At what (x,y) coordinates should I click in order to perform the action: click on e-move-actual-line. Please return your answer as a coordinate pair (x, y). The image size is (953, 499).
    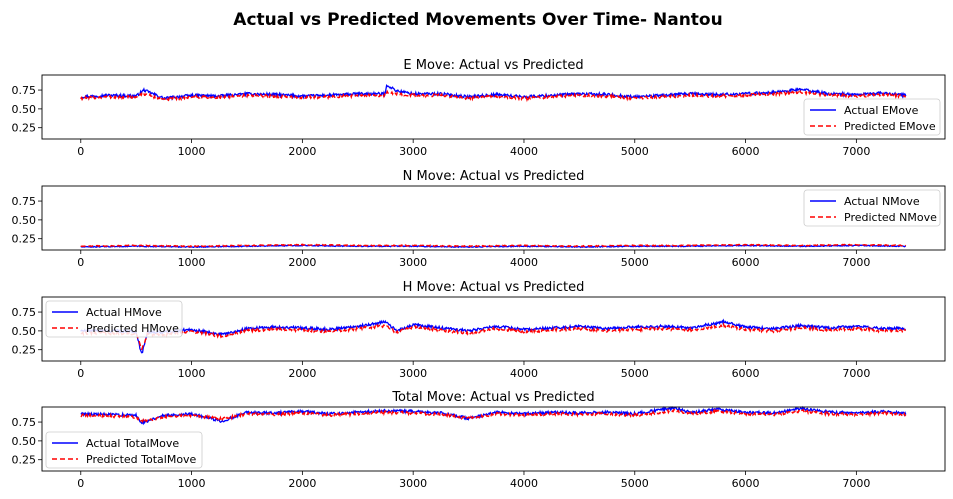
    Looking at the image, I should click on (493, 92).